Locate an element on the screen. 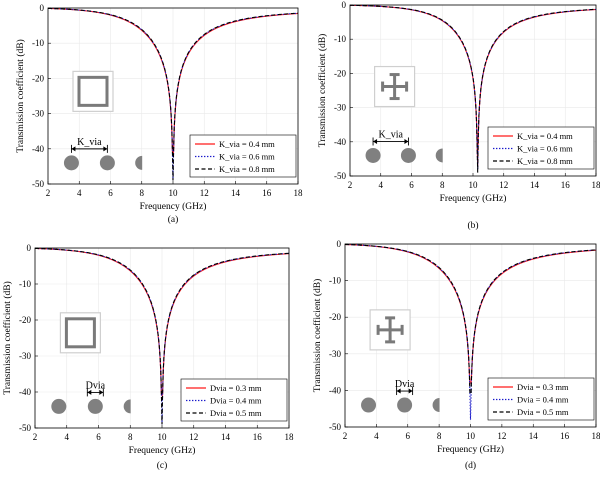 This screenshot has width=600, height=477. plot-area-border is located at coordinates (473, 90).